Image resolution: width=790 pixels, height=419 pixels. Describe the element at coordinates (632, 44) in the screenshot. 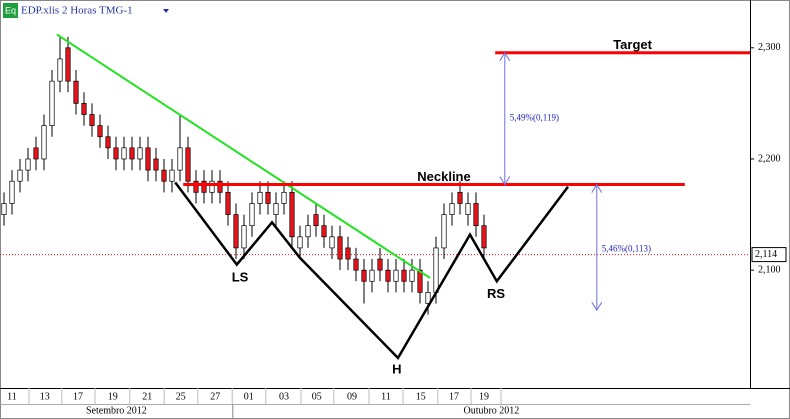

I see `level-label: Target` at that location.